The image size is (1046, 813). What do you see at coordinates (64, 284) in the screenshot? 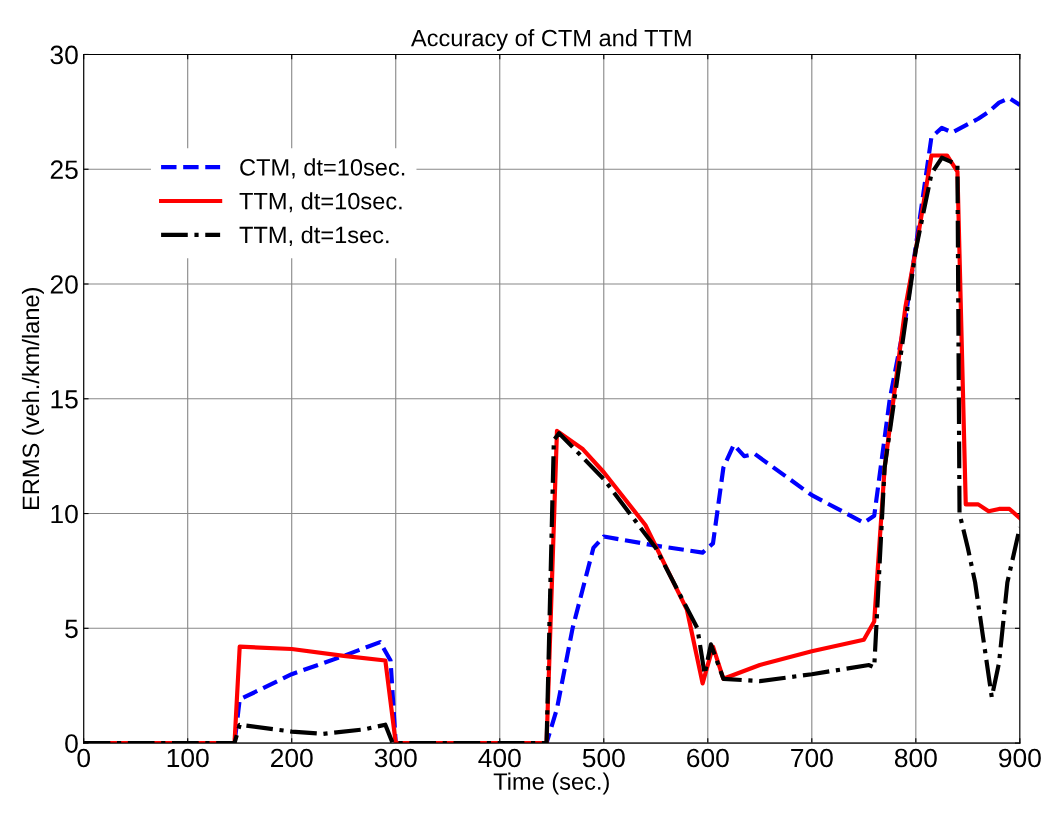
I see `y-tick-label: 20` at bounding box center [64, 284].